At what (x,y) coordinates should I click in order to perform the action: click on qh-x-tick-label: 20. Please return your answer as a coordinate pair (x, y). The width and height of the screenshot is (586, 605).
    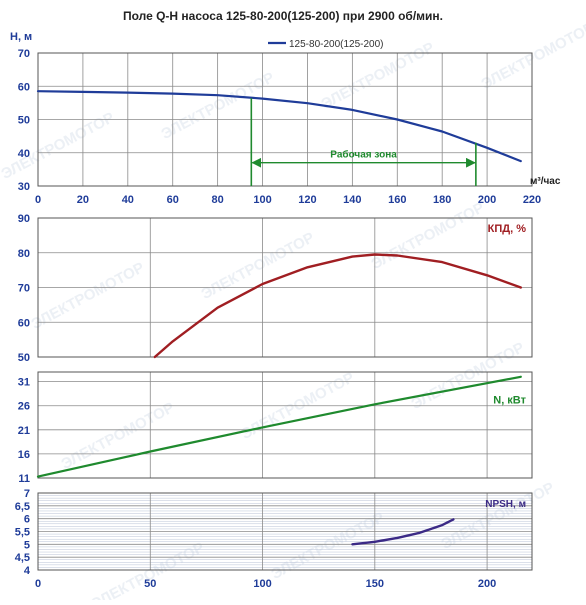
    Looking at the image, I should click on (83, 200).